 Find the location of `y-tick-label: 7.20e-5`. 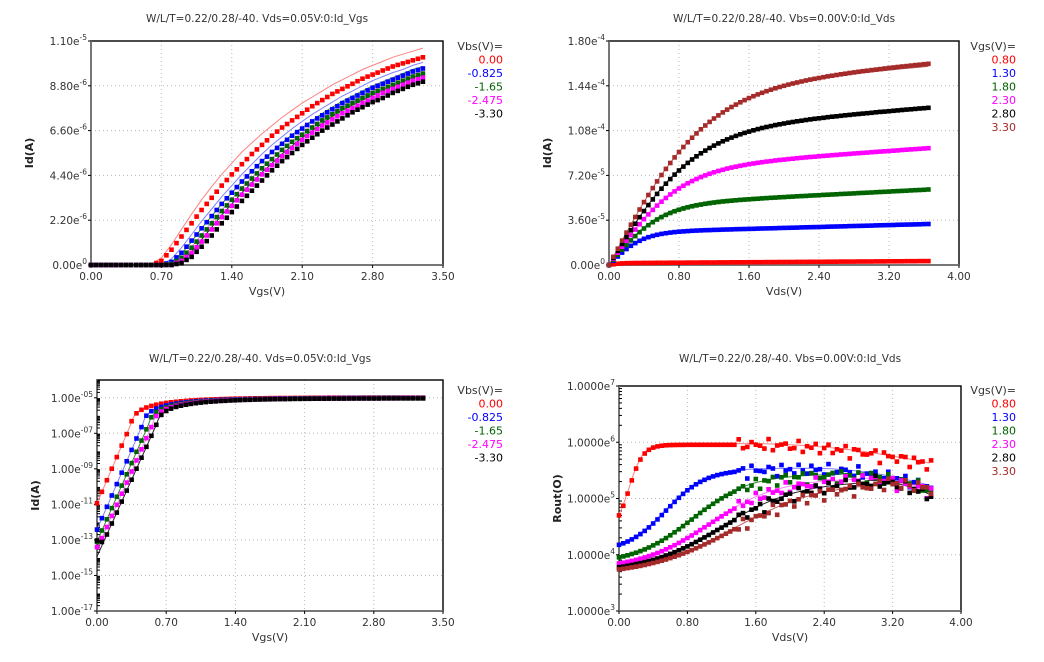

y-tick-label: 7.20e-5 is located at coordinates (587, 174).